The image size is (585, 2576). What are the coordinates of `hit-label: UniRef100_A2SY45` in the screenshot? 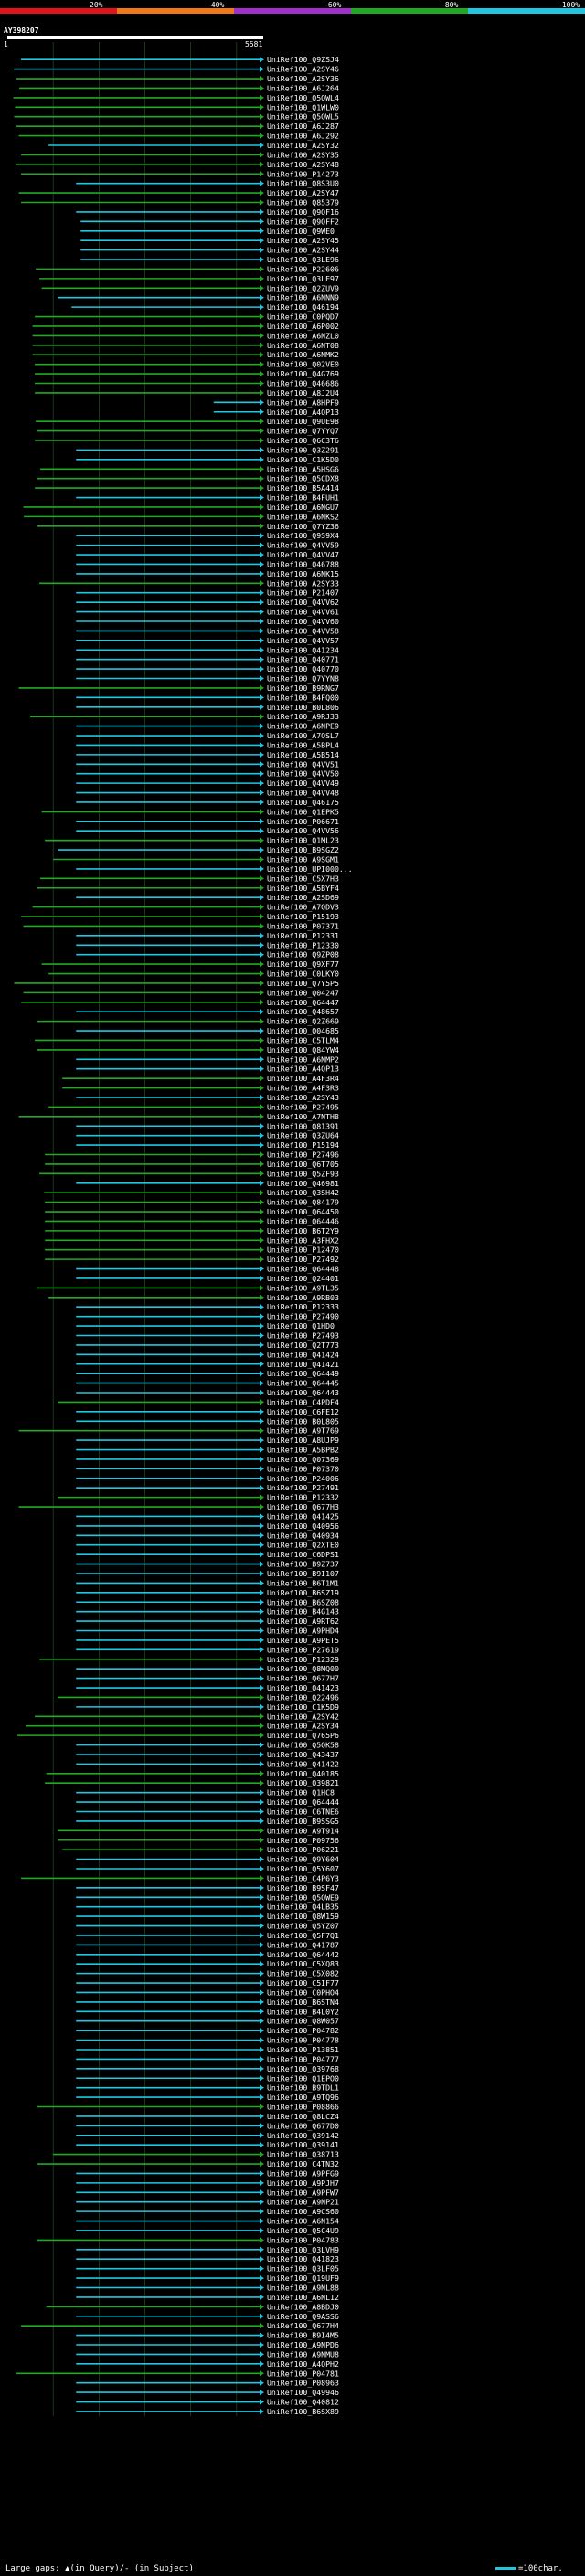 It's located at (303, 240).